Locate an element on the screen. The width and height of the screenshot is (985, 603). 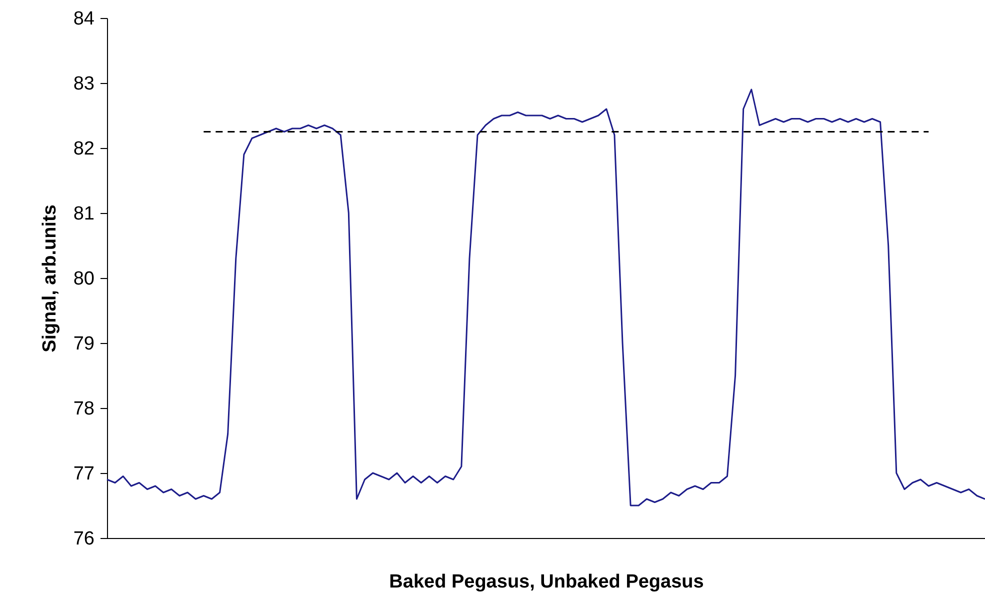
y-tick-label: 82 is located at coordinates (83, 149).